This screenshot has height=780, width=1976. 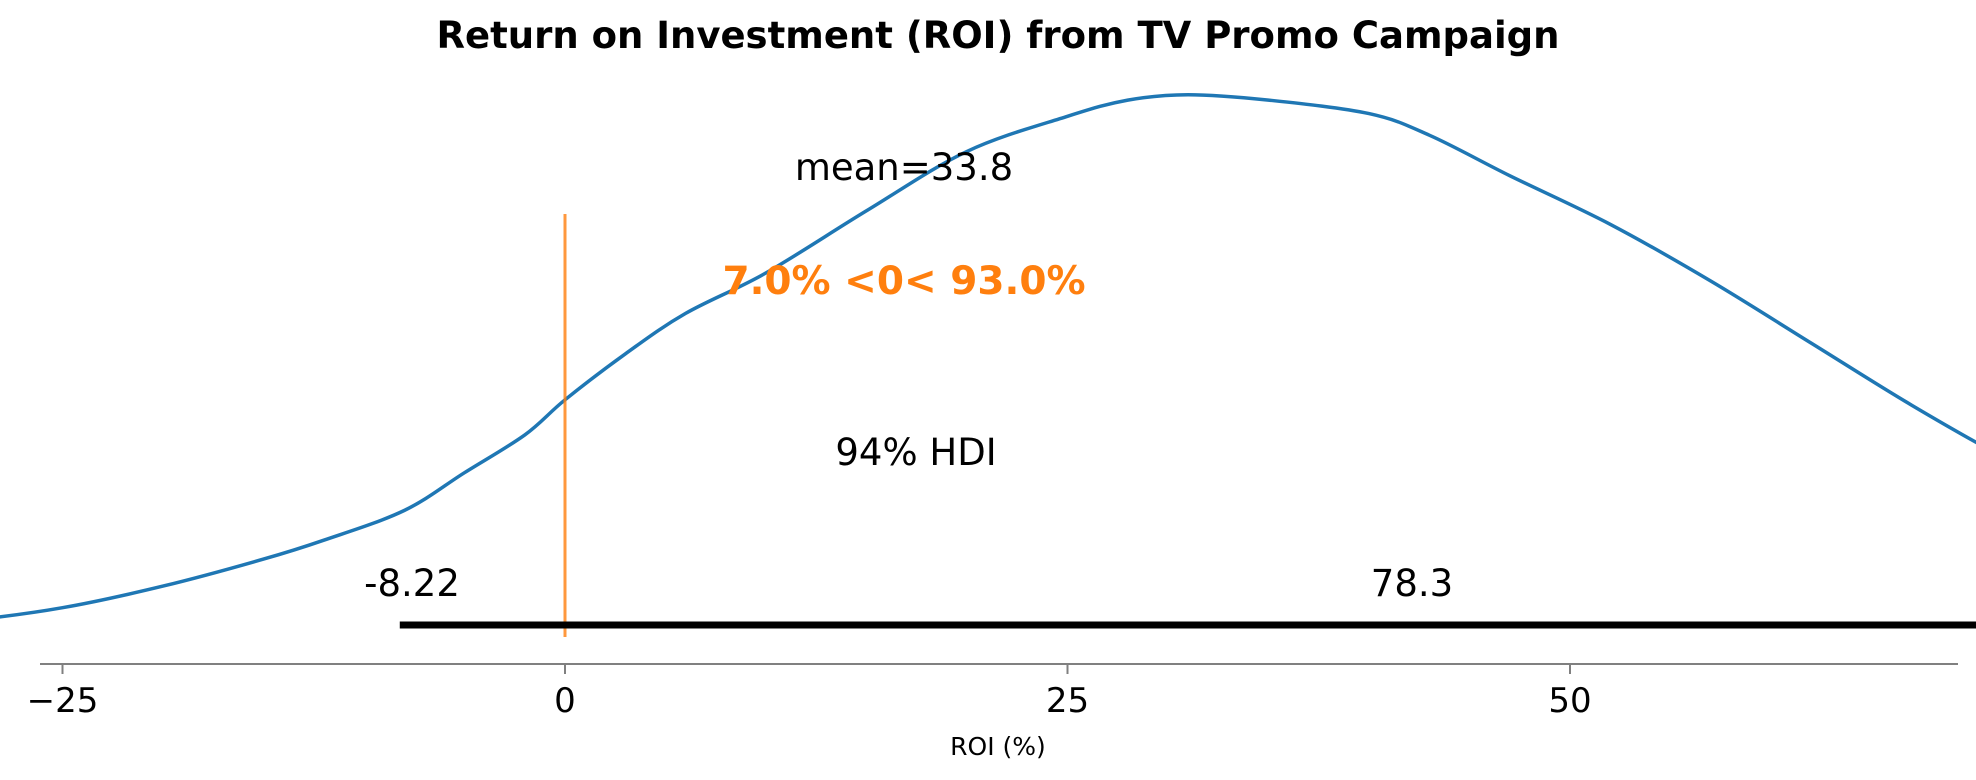 What do you see at coordinates (412, 583) in the screenshot?
I see `hdi-low-label: -8.22` at bounding box center [412, 583].